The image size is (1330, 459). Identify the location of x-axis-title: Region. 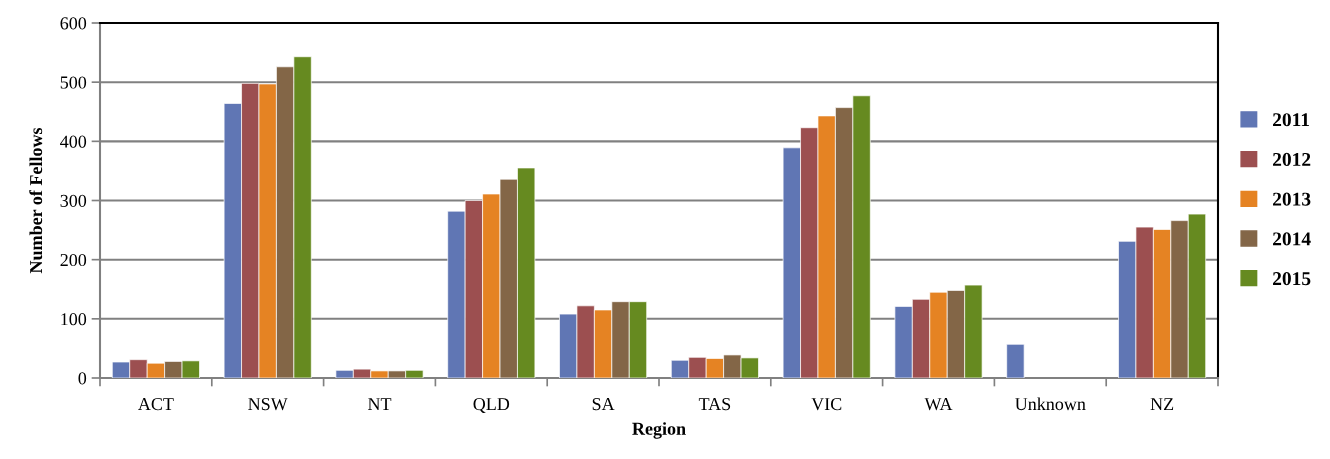
(659, 430).